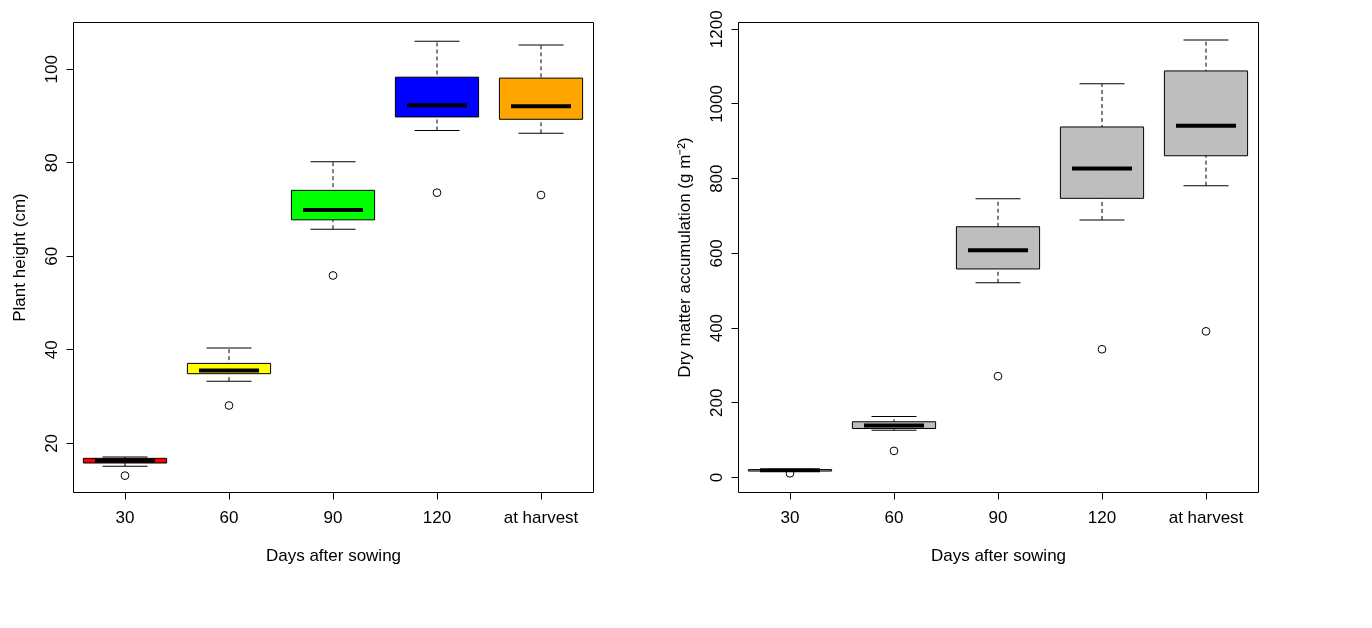 The width and height of the screenshot is (1372, 628). I want to click on y-tick-label: 1200, so click(716, 29).